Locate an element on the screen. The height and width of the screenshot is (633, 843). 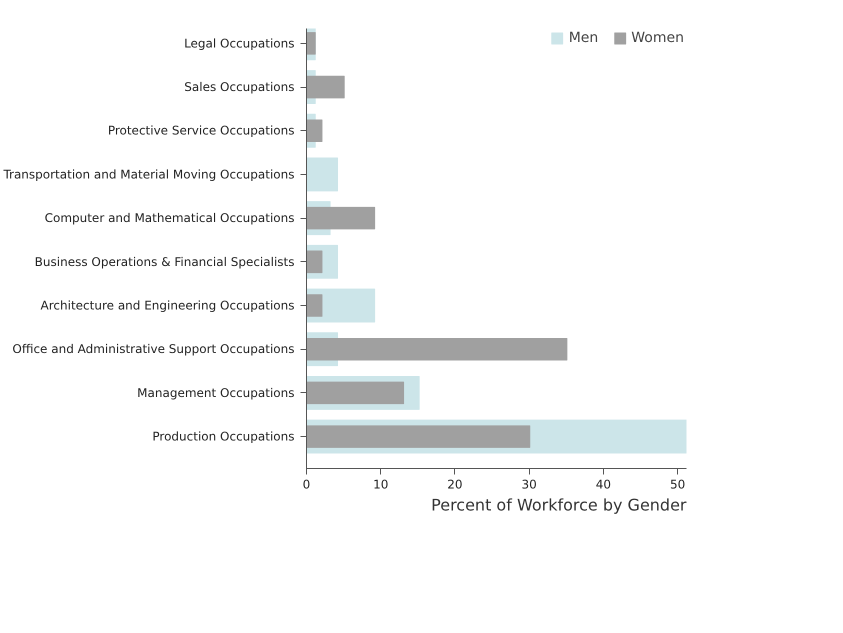
y-tick-label: Sales Occupations is located at coordinates (239, 87).